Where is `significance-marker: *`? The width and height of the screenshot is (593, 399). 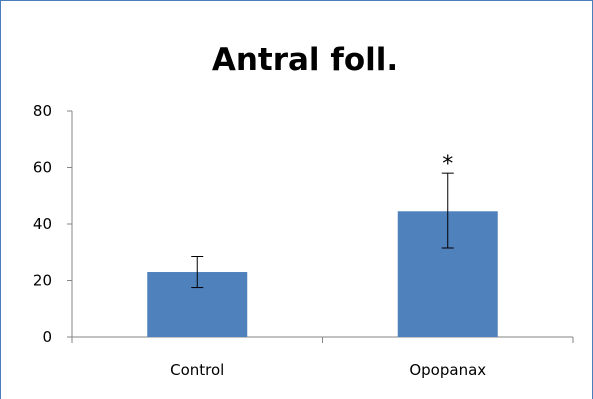
significance-marker: * is located at coordinates (447, 164).